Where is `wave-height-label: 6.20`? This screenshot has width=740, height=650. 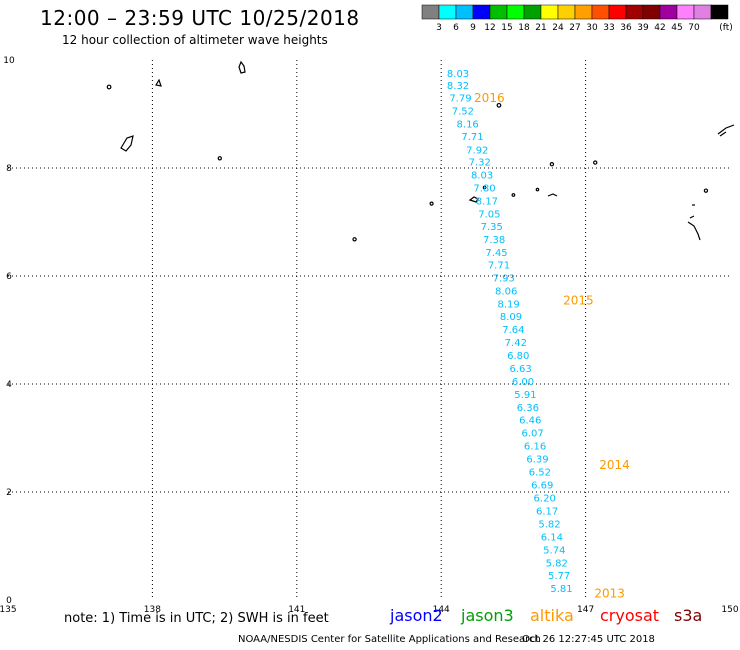
wave-height-label: 6.20 is located at coordinates (545, 498).